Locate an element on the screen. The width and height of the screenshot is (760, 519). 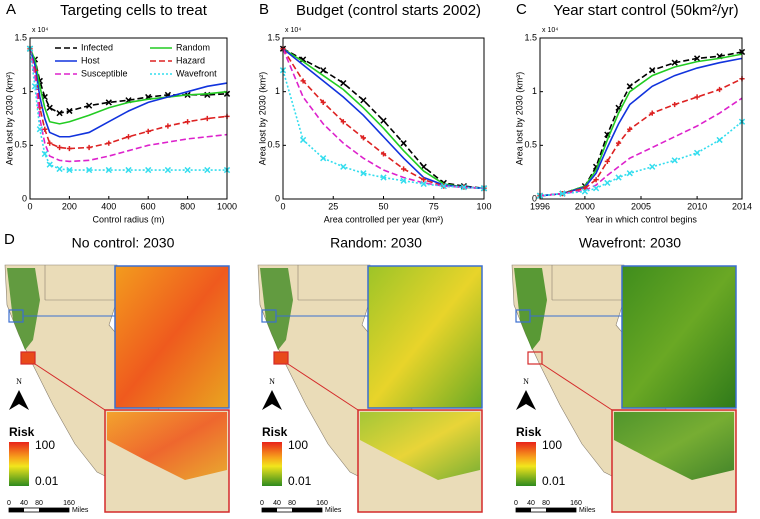
x-tick-label: 0 is located at coordinates (29, 206).